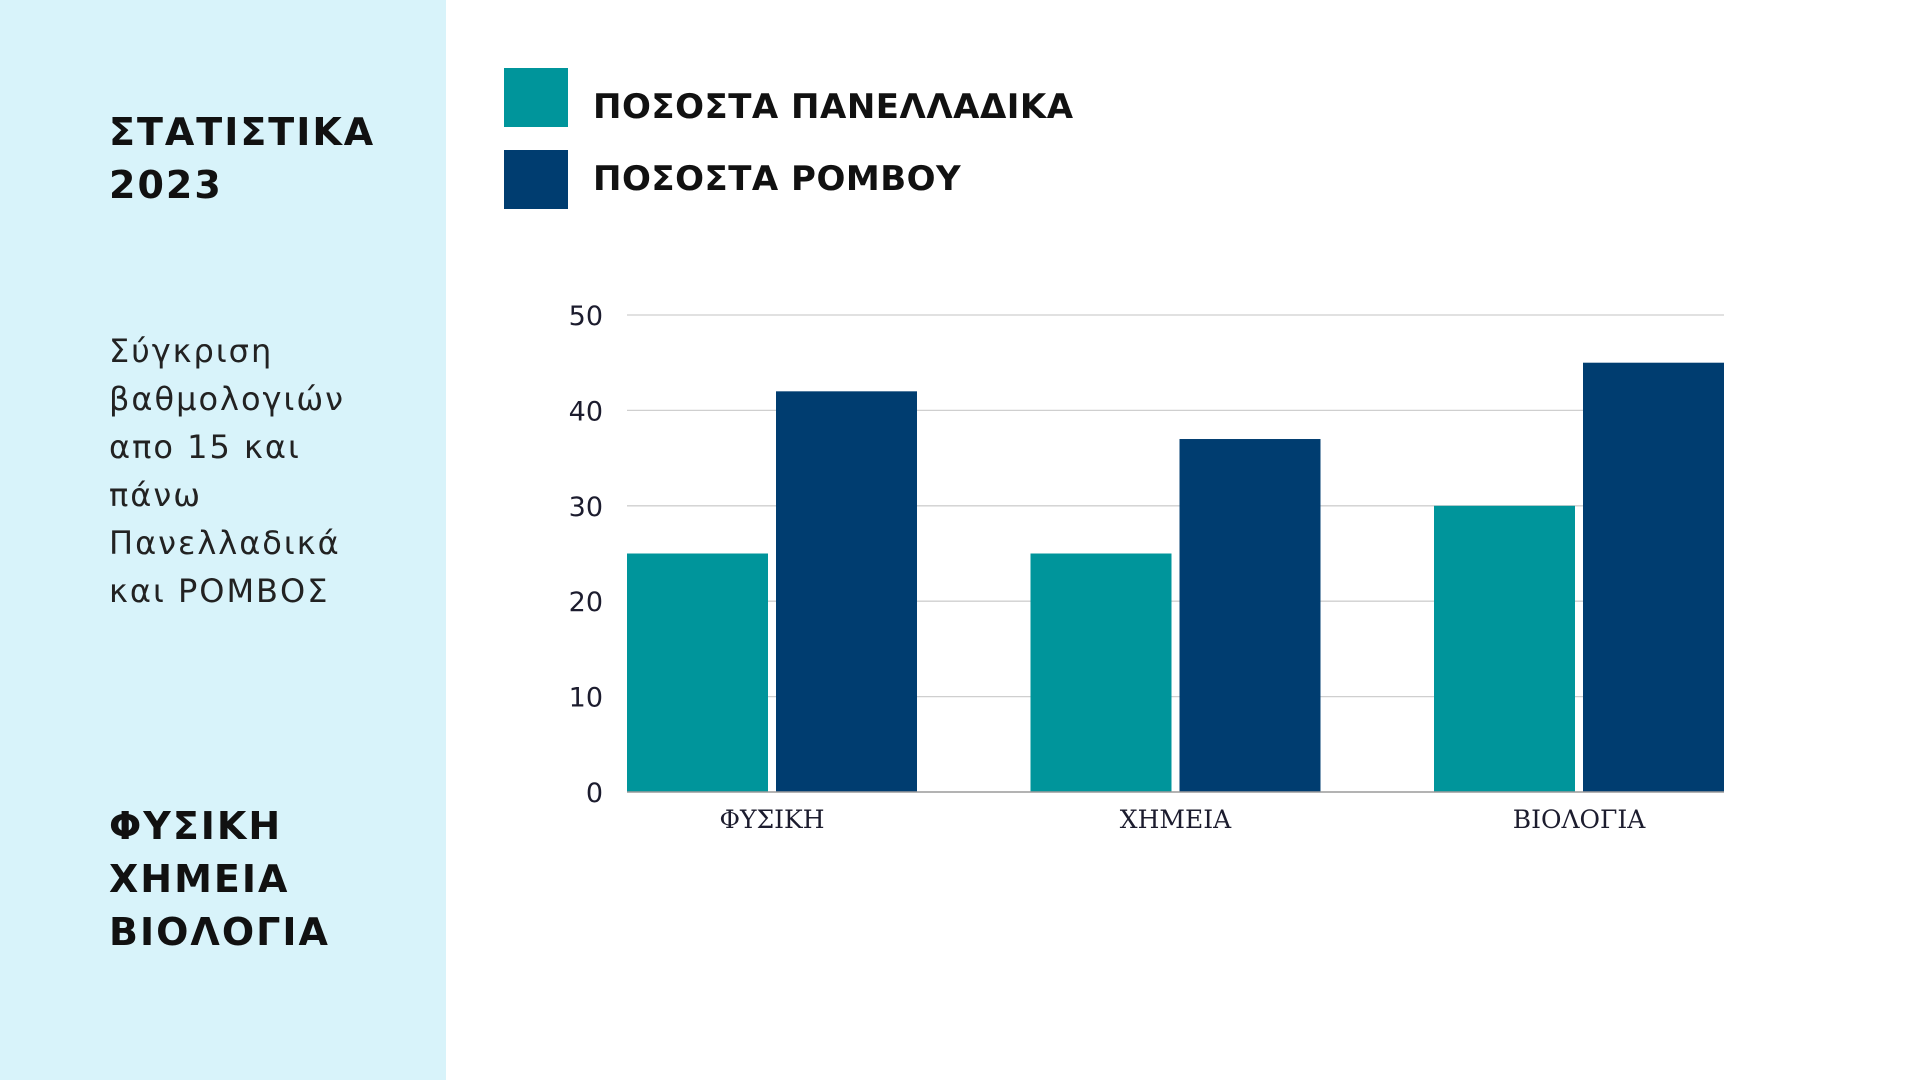 The height and width of the screenshot is (1080, 1920). I want to click on subject-physics: ΦΥΣΙΚΗ, so click(196, 826).